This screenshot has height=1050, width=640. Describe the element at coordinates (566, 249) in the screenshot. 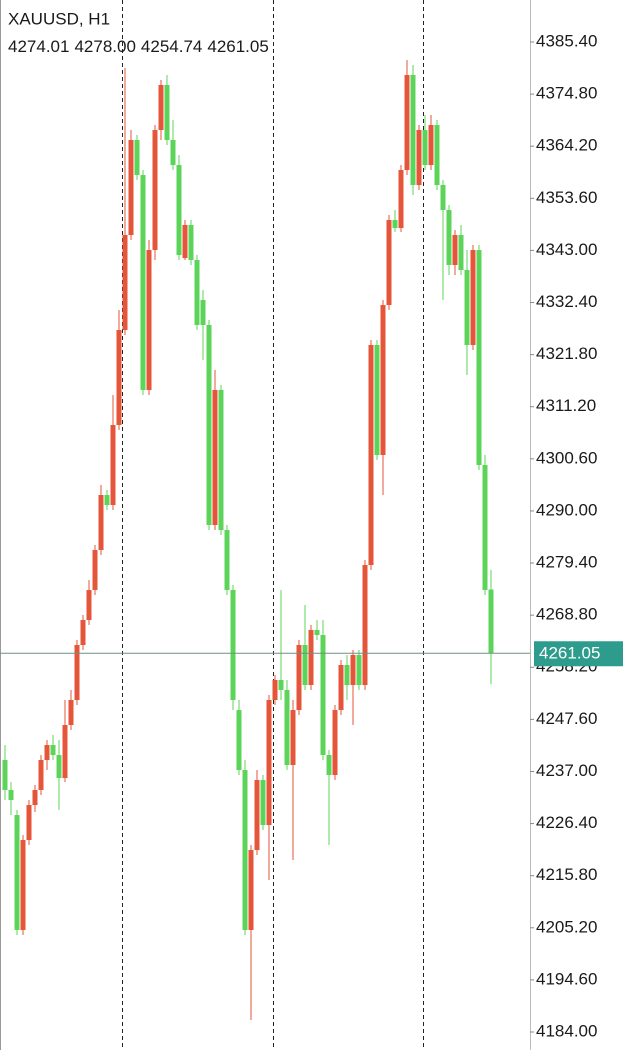

I see `y-tick-label: 4343.00` at that location.